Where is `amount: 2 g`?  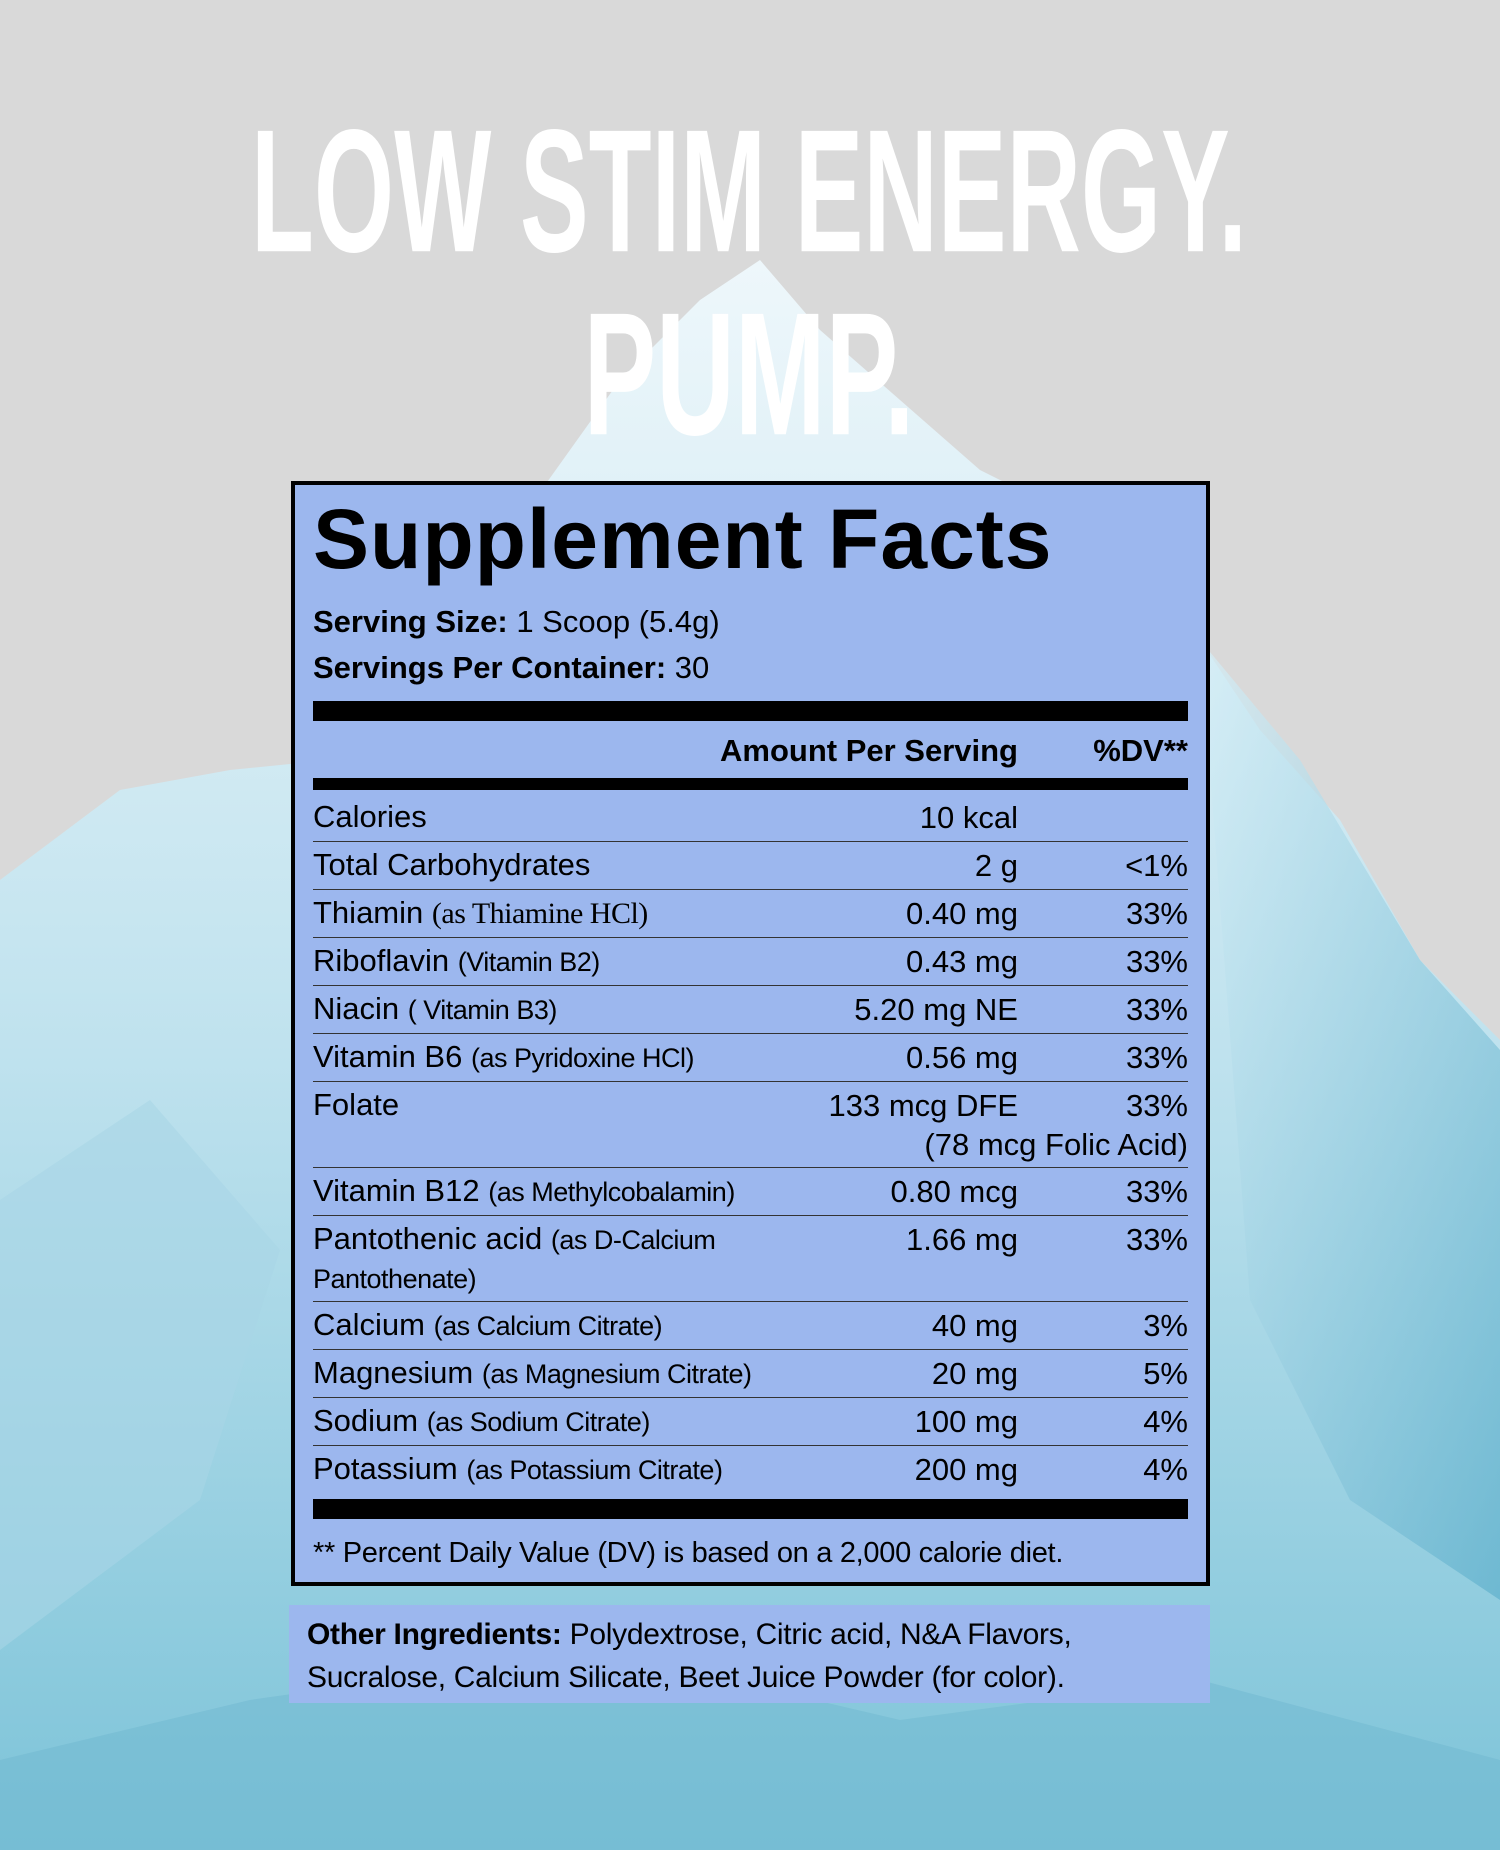 amount: 2 g is located at coordinates (996, 866).